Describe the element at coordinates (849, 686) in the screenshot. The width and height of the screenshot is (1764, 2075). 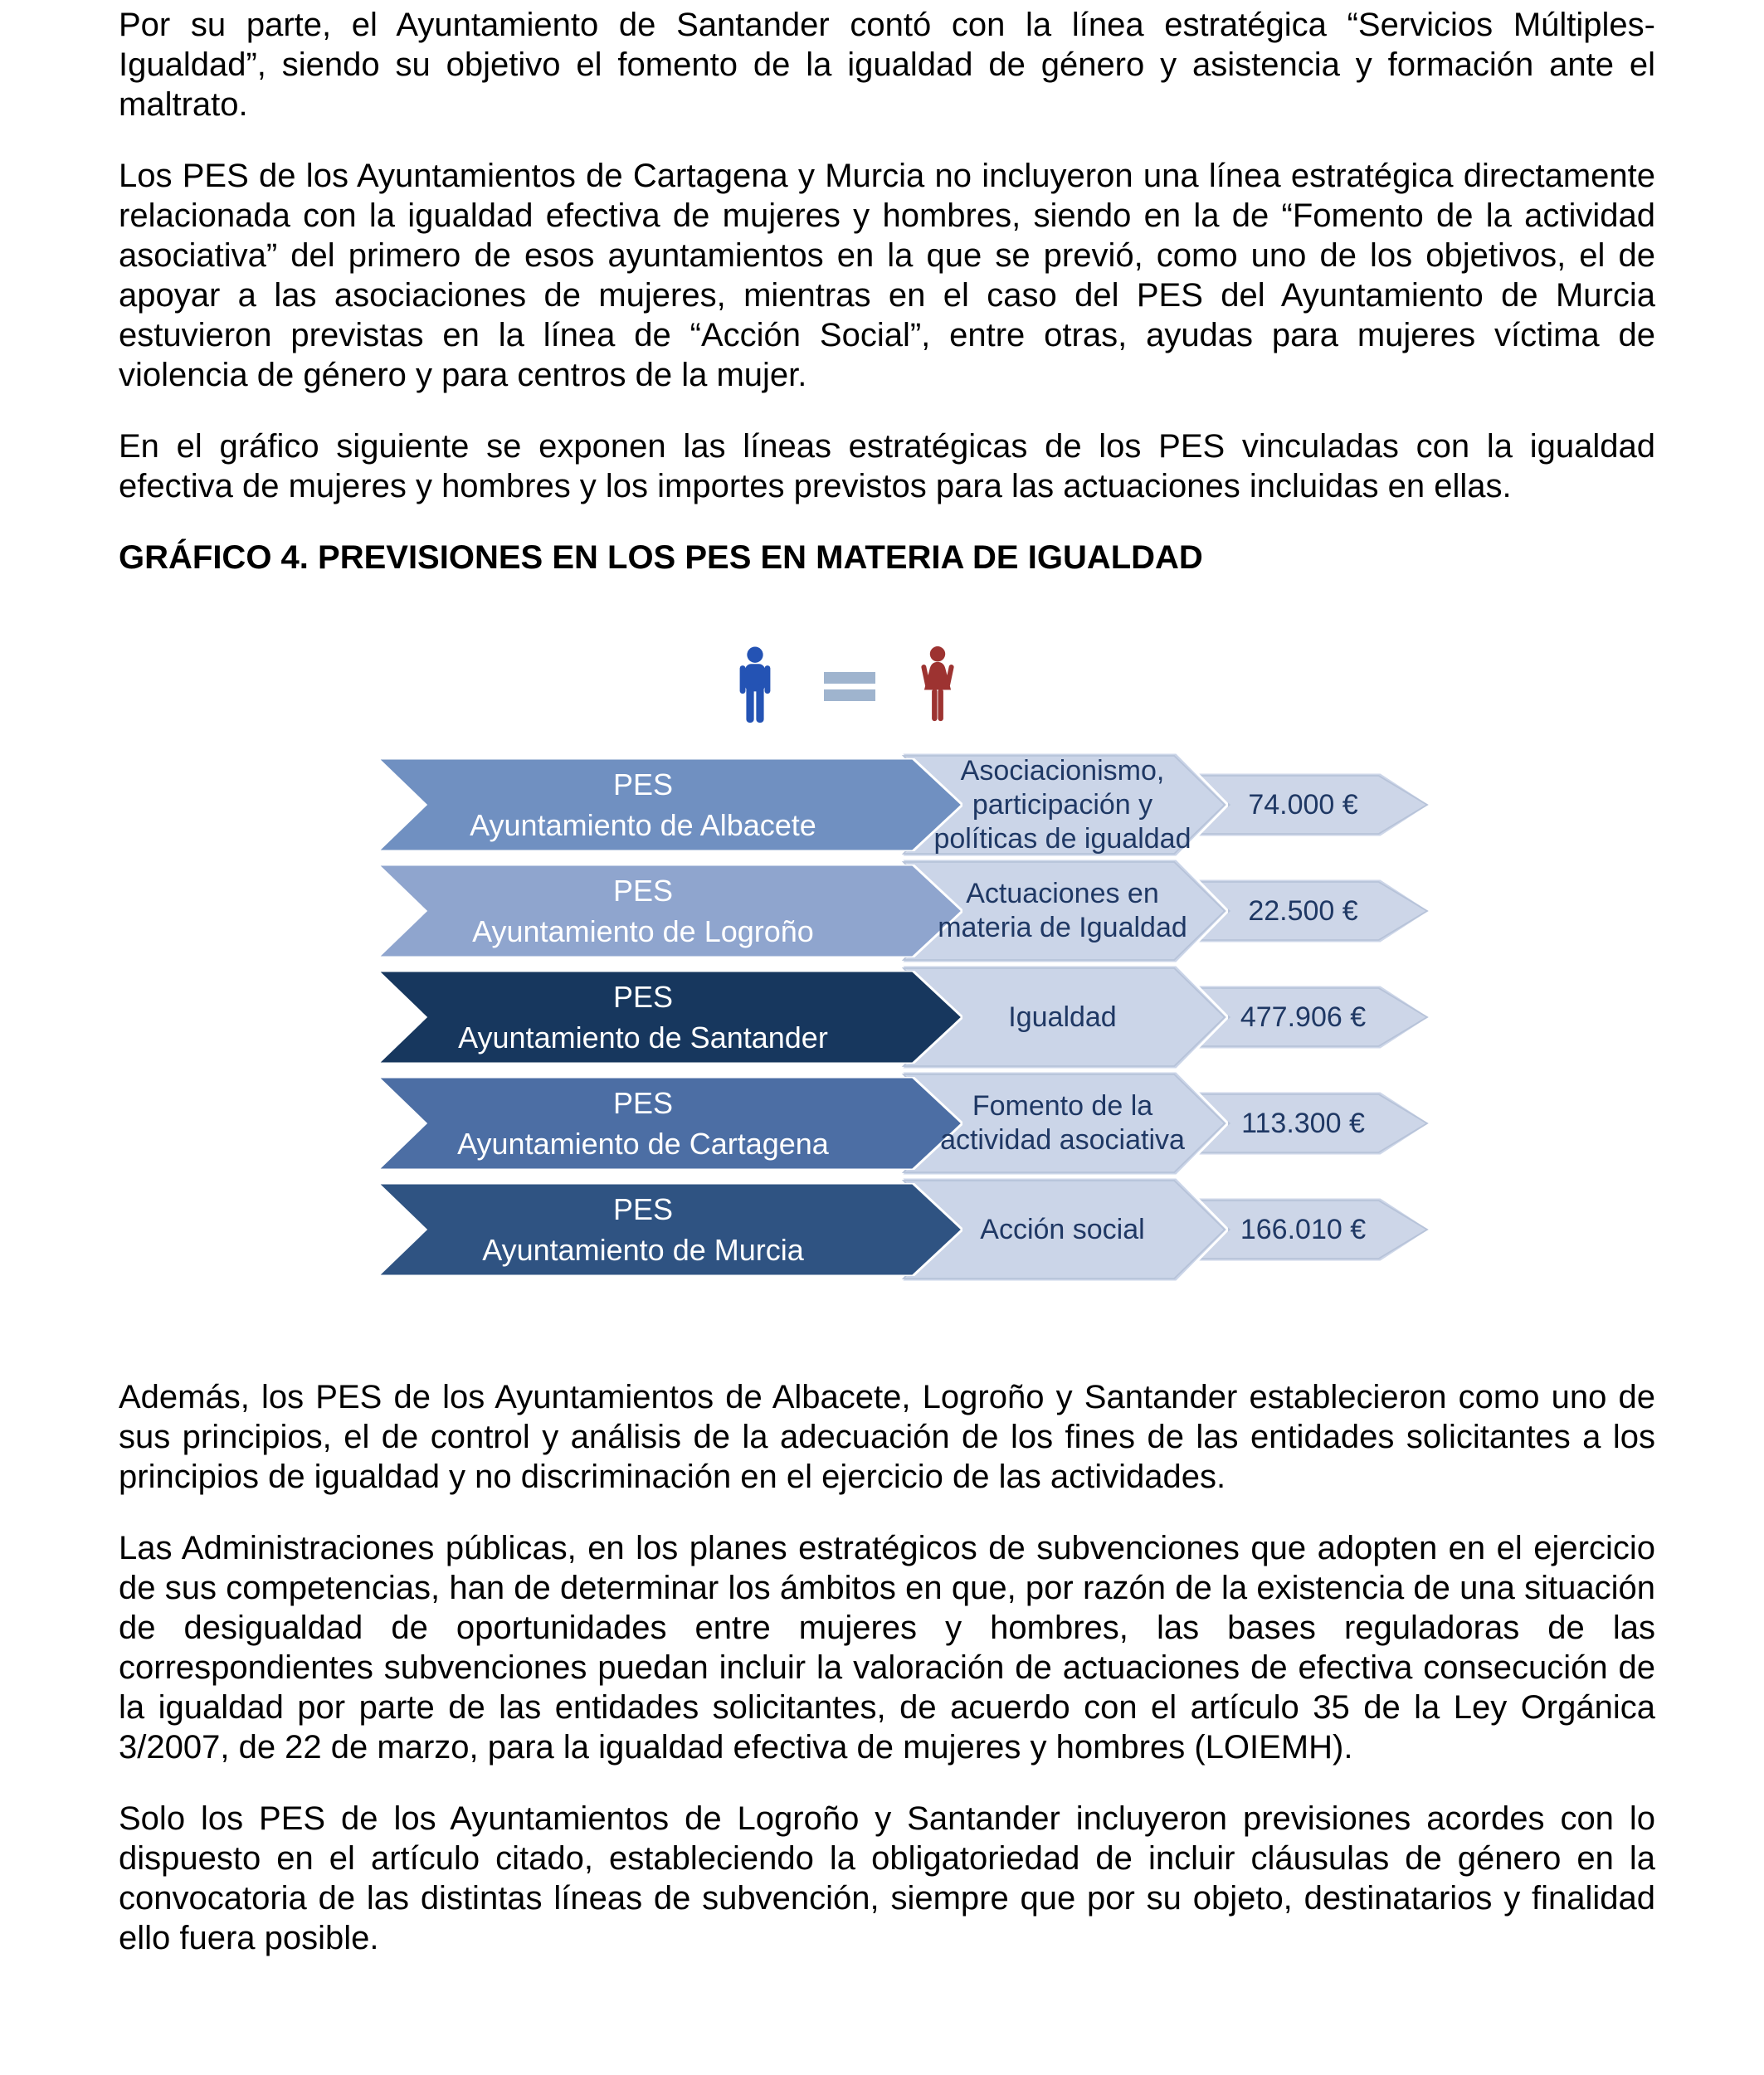
I see `equals-icon` at that location.